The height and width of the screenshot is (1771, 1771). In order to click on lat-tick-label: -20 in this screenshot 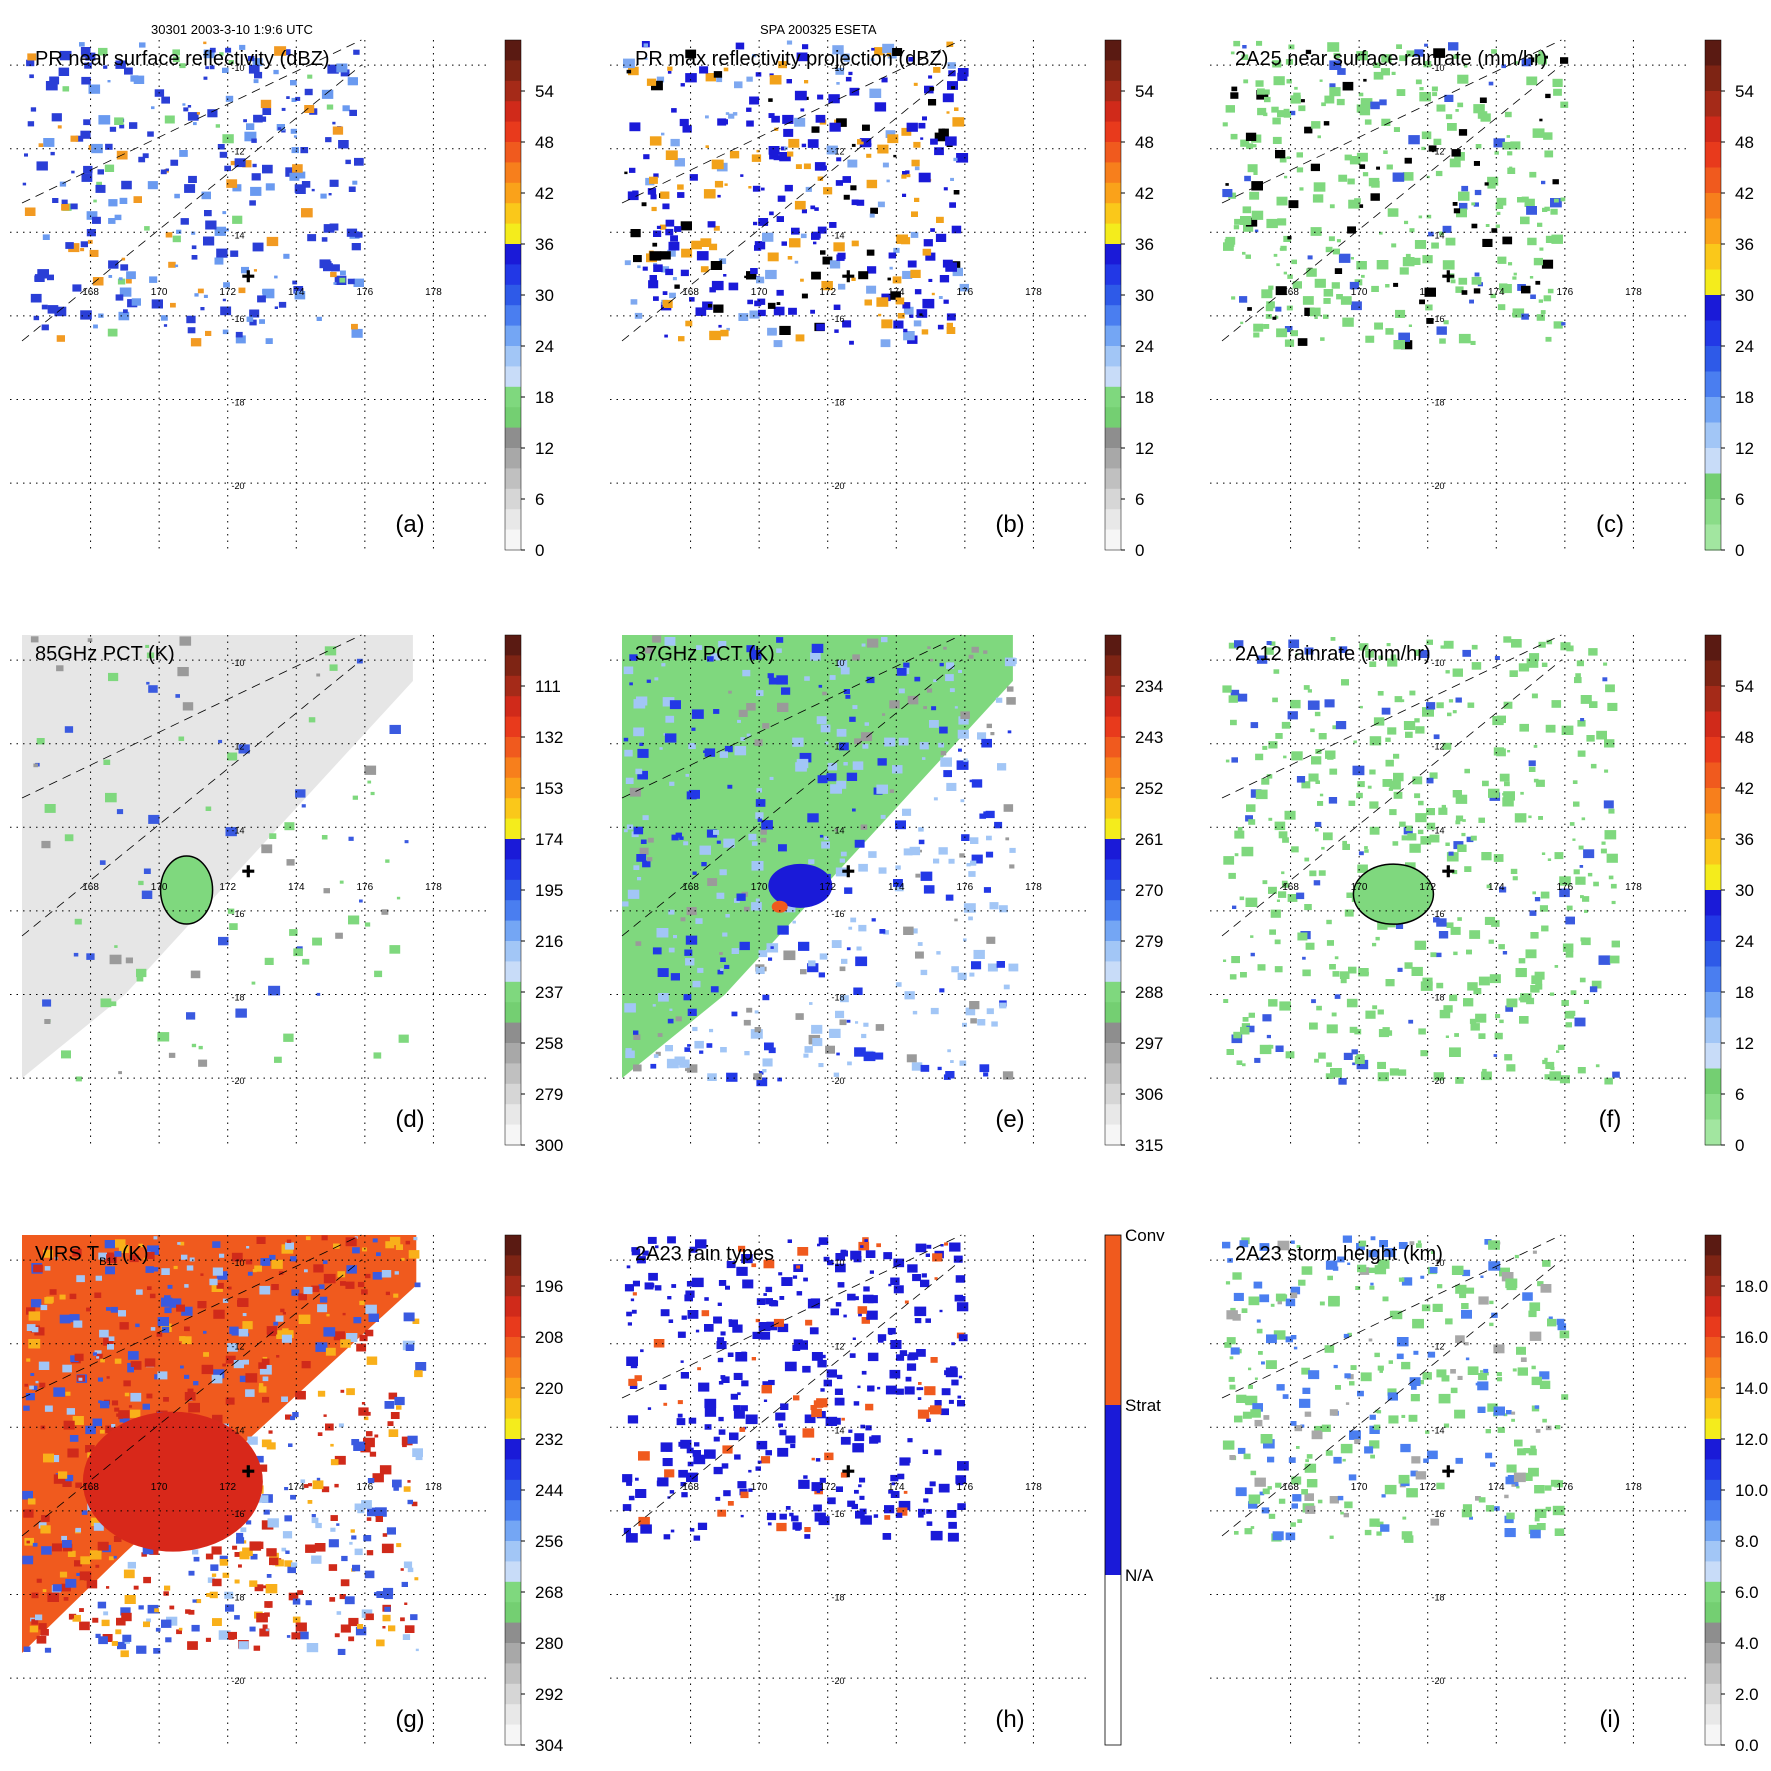, I will do `click(237, 486)`.